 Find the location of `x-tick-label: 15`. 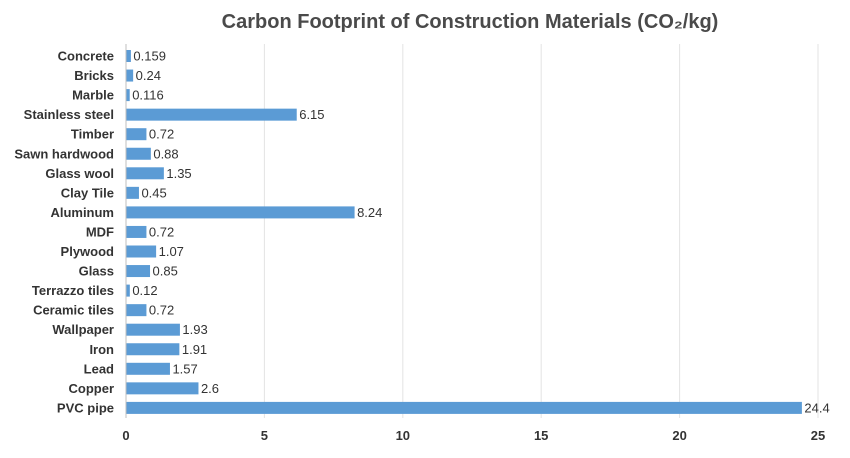

x-tick-label: 15 is located at coordinates (541, 435).